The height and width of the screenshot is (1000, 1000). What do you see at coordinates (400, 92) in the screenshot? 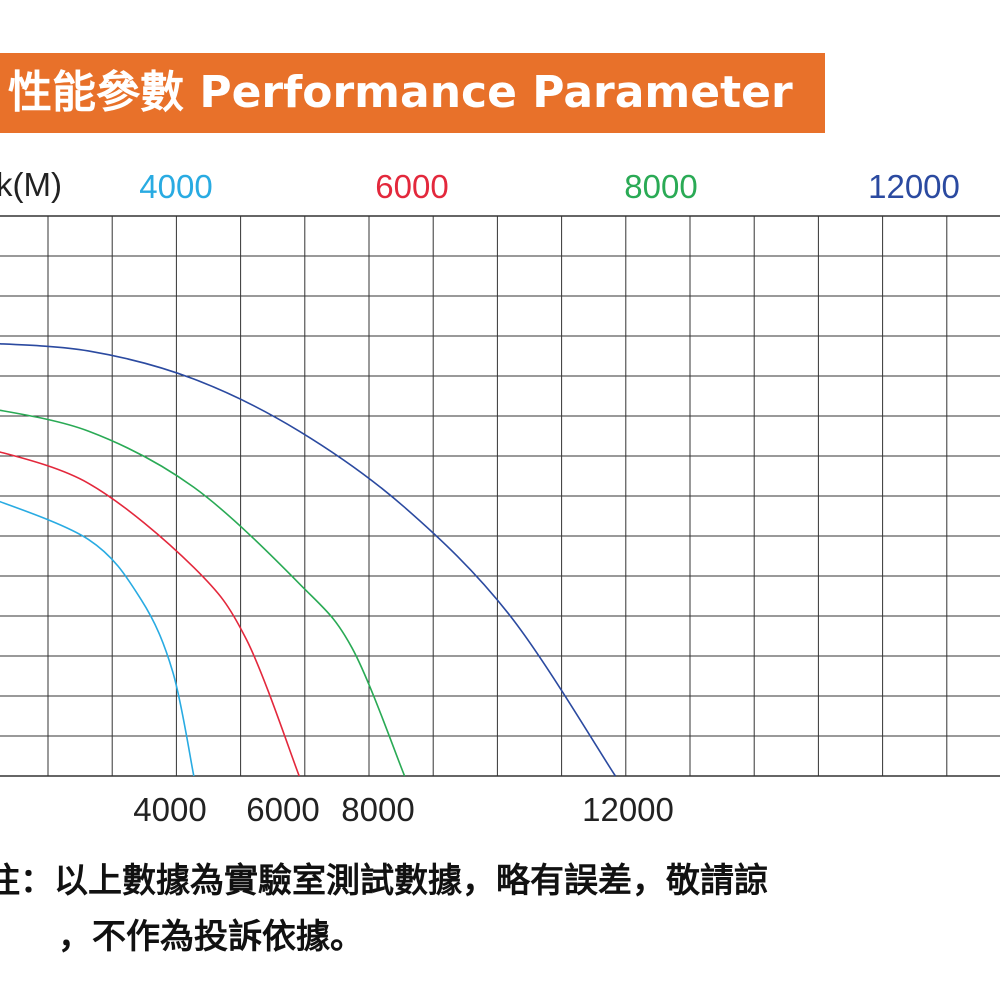
I see `chart-title: 性能參數 Performance Parameter` at bounding box center [400, 92].